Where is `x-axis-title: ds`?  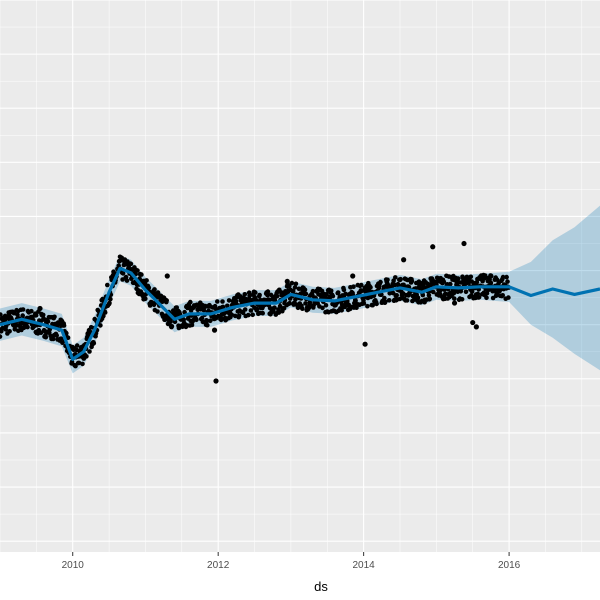 x-axis-title: ds is located at coordinates (321, 586).